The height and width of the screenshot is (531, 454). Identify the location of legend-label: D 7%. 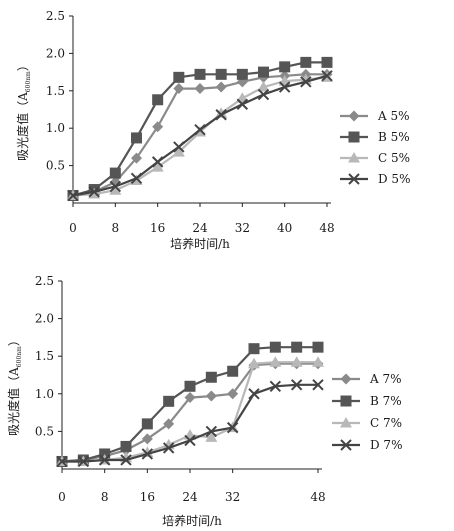
(386, 445).